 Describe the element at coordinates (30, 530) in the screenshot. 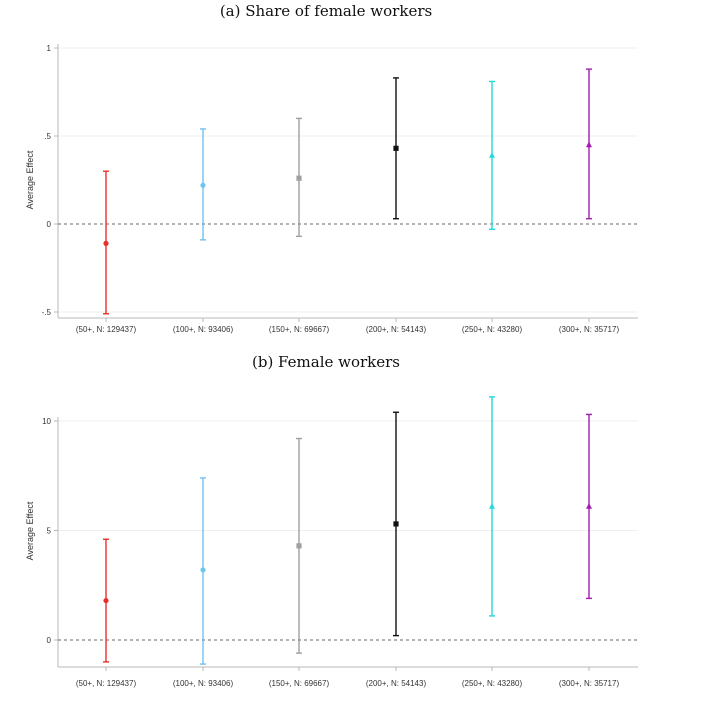

I see `panel-b-y-axis-title: Average Effect` at that location.